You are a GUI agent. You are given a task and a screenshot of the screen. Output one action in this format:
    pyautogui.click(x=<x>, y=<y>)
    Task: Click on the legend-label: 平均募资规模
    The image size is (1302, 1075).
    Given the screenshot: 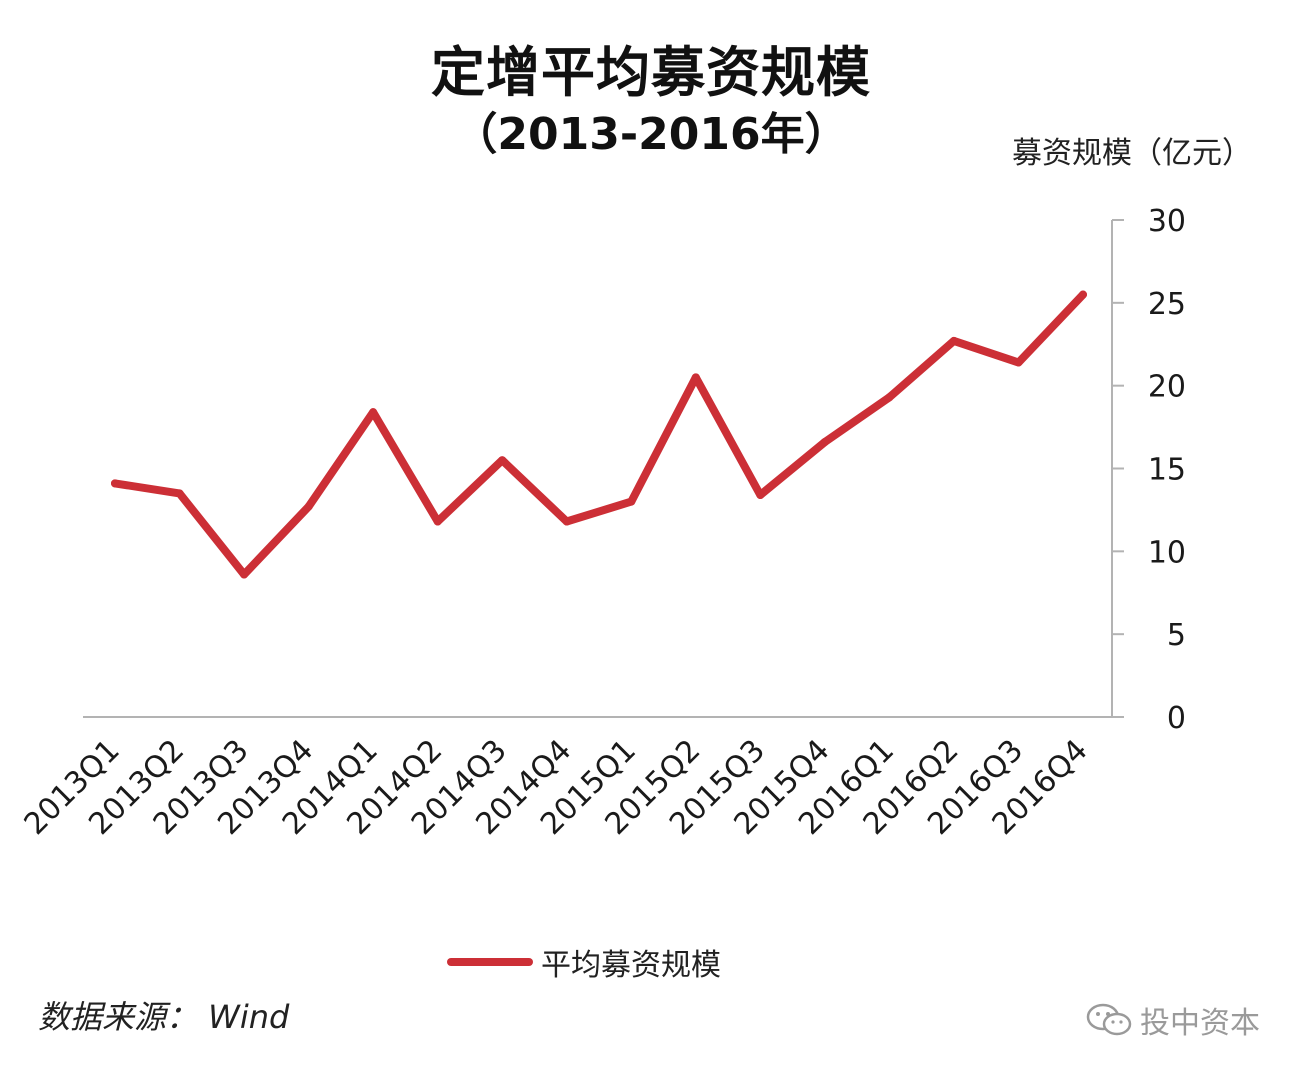 What is the action you would take?
    pyautogui.click(x=631, y=965)
    